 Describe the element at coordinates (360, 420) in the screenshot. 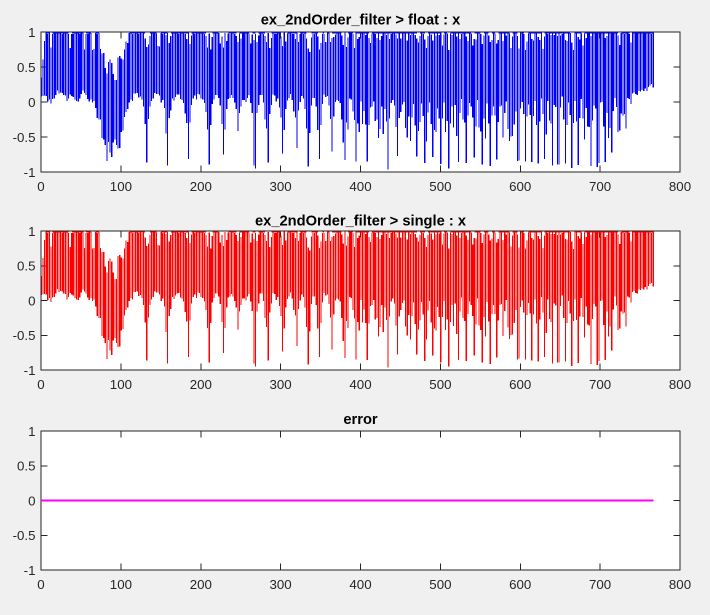

I see `svg-text: error` at that location.